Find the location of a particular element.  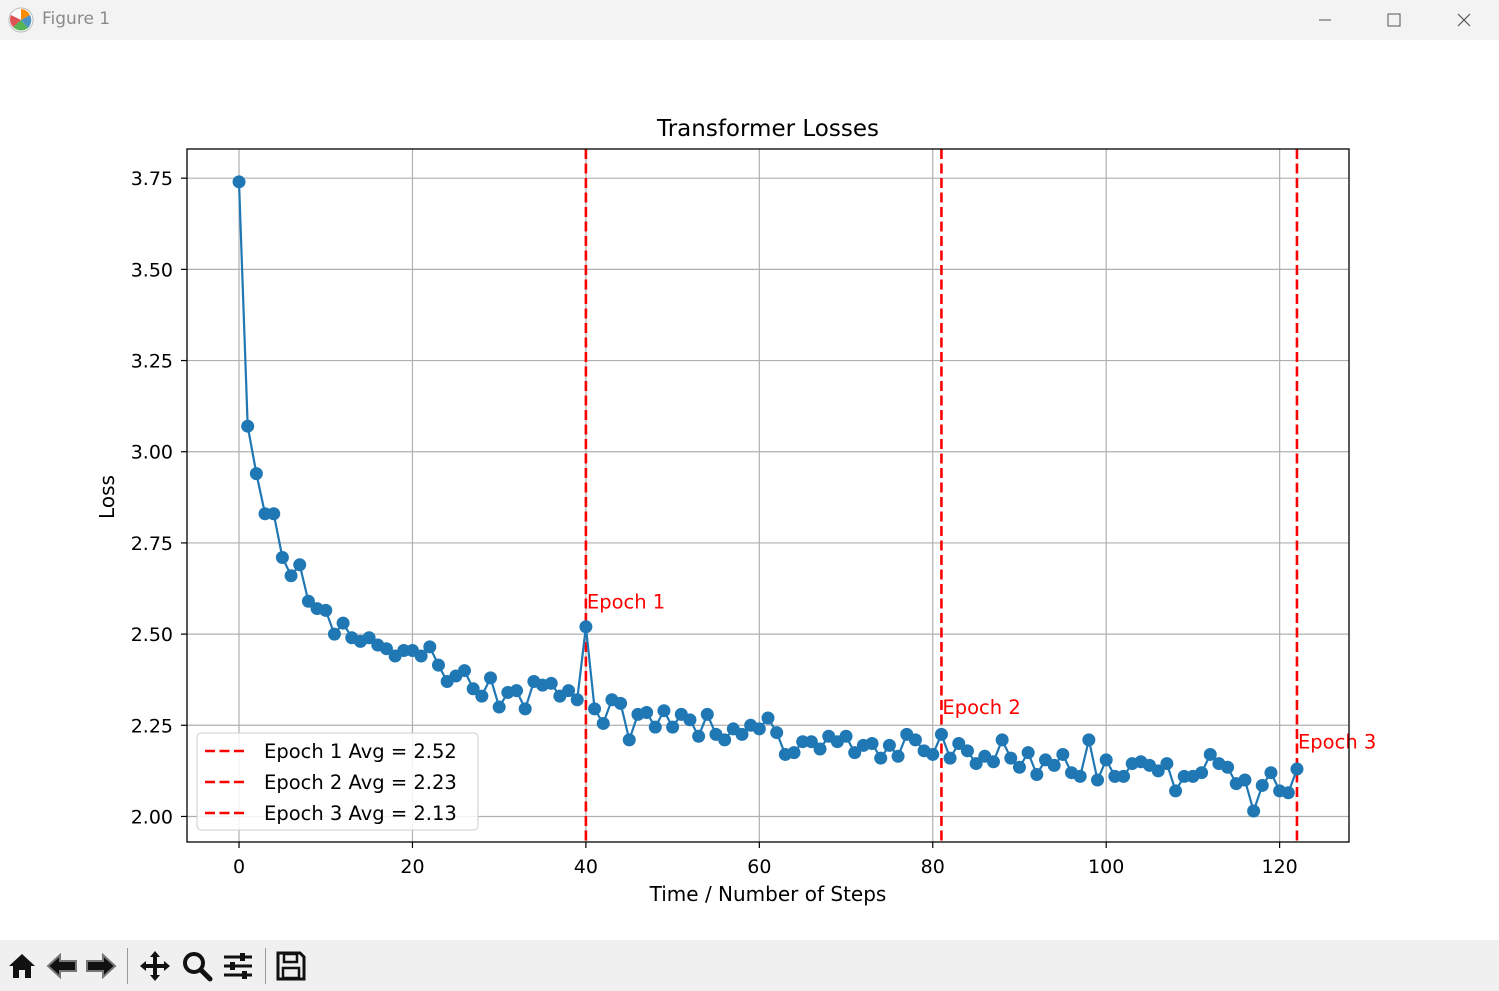

save-button is located at coordinates (291, 966).